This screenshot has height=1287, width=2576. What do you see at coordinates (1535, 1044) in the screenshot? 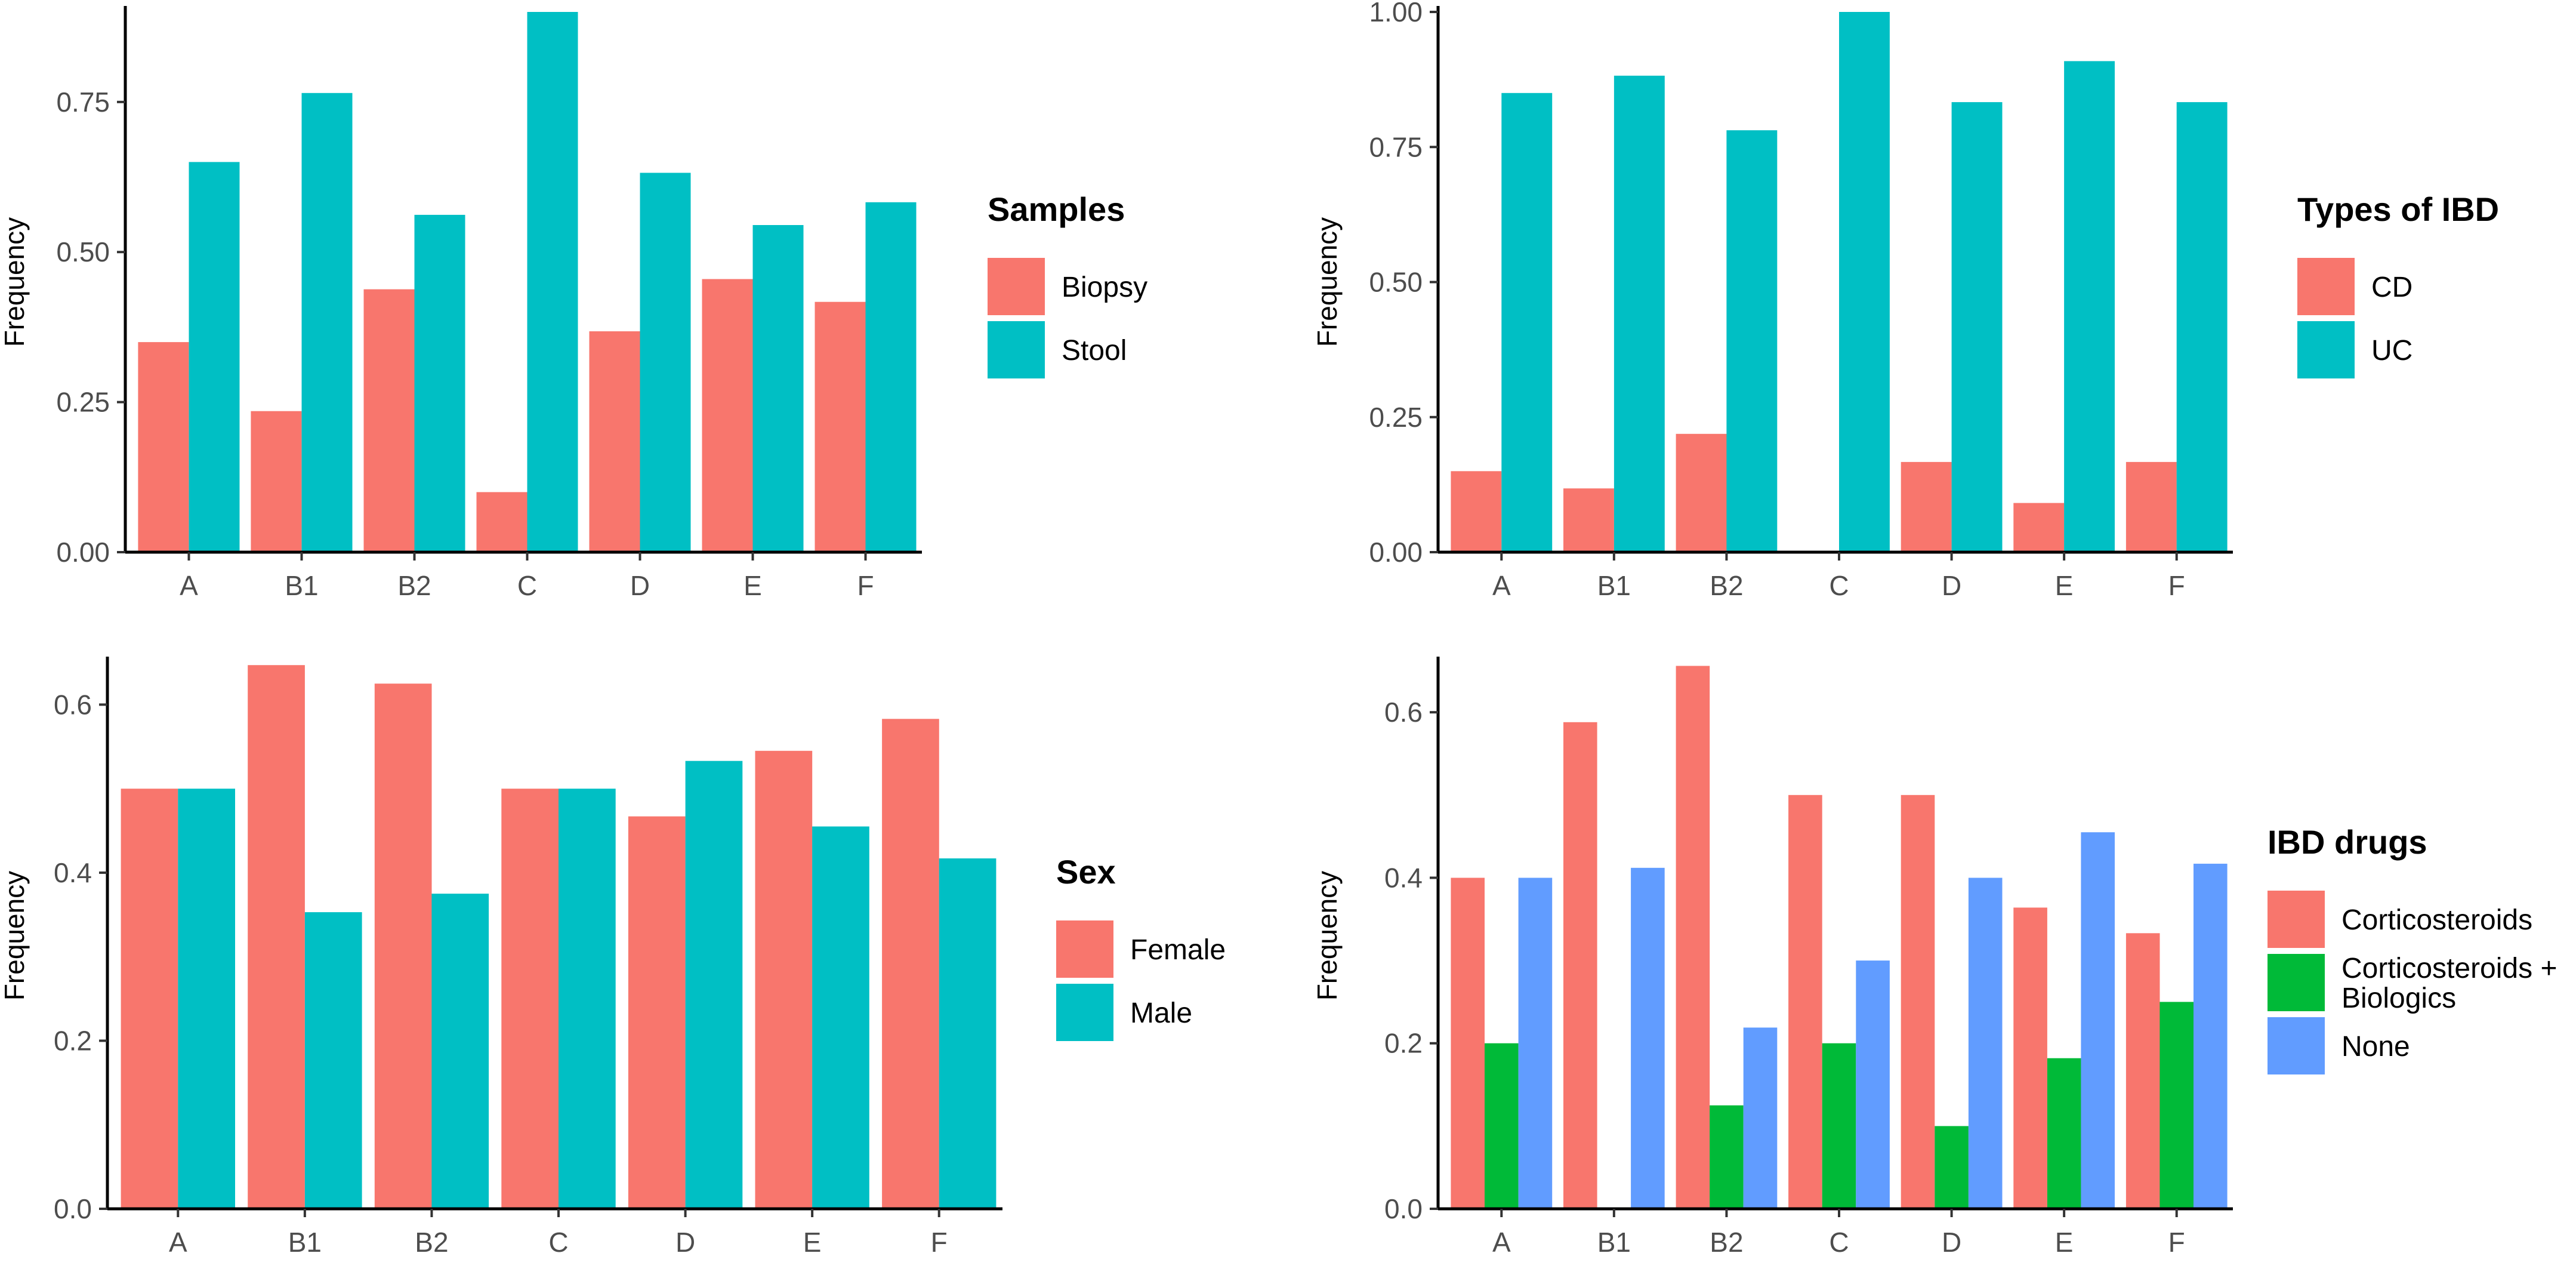
I see `bar-none-a` at bounding box center [1535, 1044].